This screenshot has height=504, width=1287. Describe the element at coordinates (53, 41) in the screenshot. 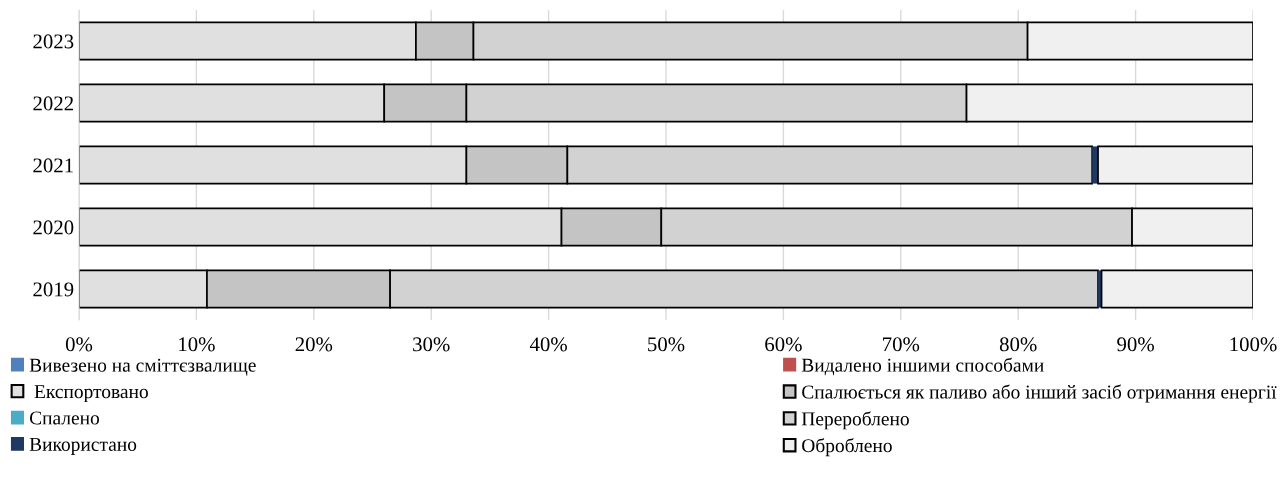

I see `y-tick-label: 2023` at that location.